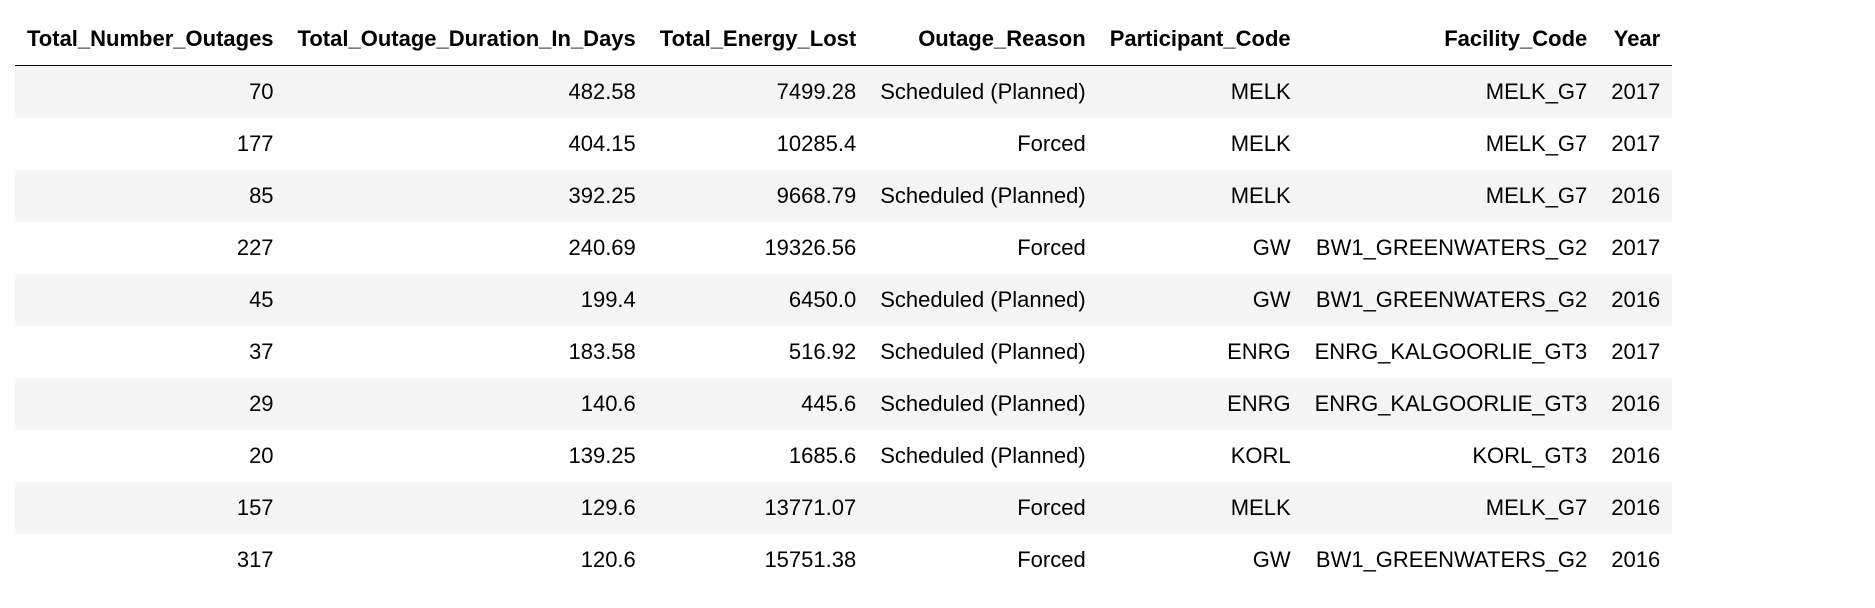 This screenshot has height=608, width=1875. What do you see at coordinates (150, 352) in the screenshot?
I see `cell-total-number-outages: 37` at bounding box center [150, 352].